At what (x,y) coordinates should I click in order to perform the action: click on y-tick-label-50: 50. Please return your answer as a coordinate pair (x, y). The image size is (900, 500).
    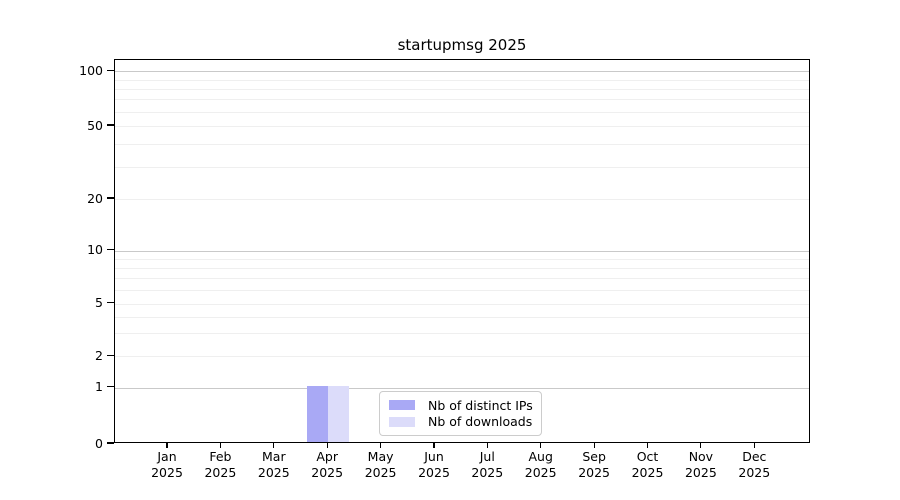
    Looking at the image, I should click on (95, 125).